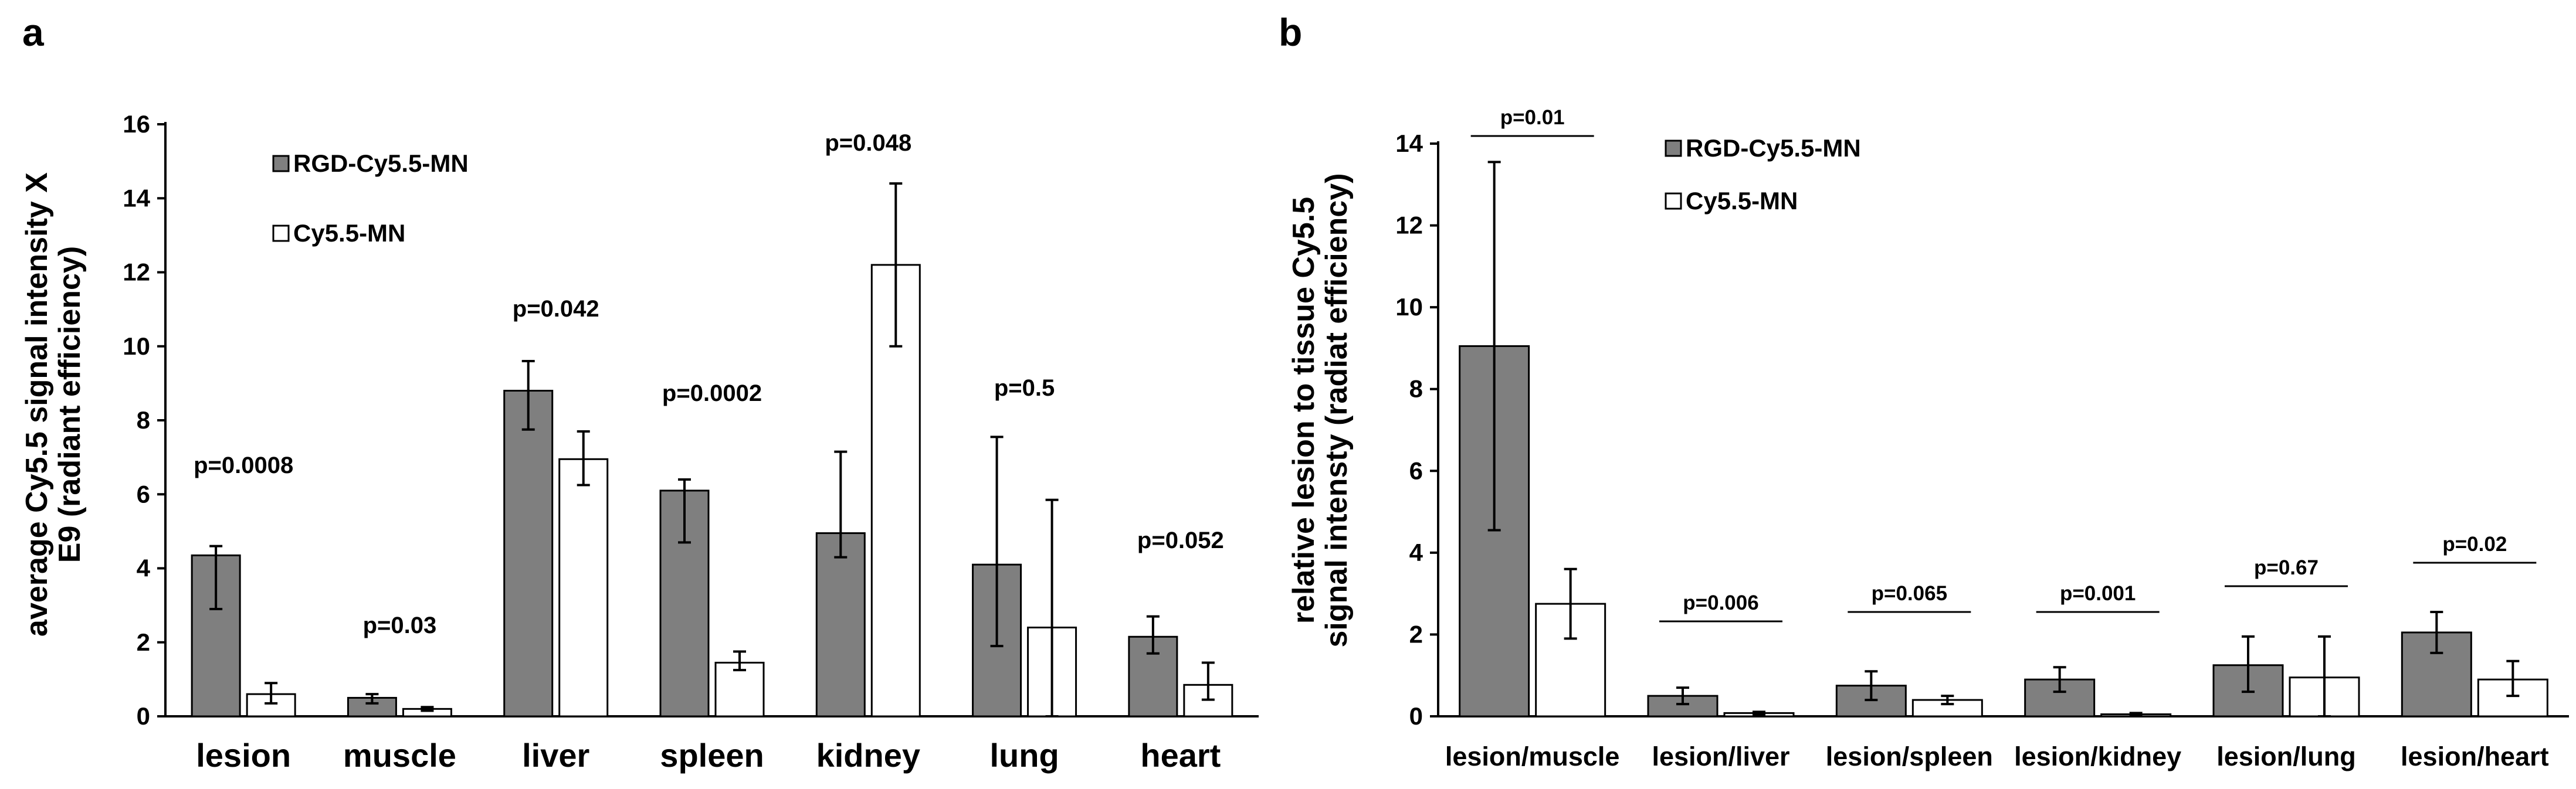 The height and width of the screenshot is (789, 2576). I want to click on category-label: heart, so click(1180, 755).